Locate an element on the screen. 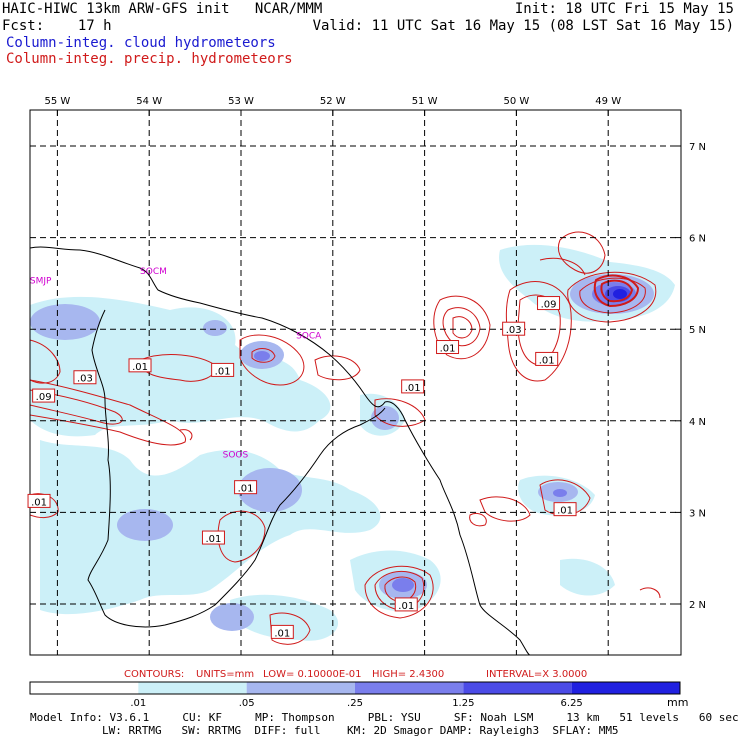 The image size is (740, 740). forecast-value: 17 h is located at coordinates (94, 26).